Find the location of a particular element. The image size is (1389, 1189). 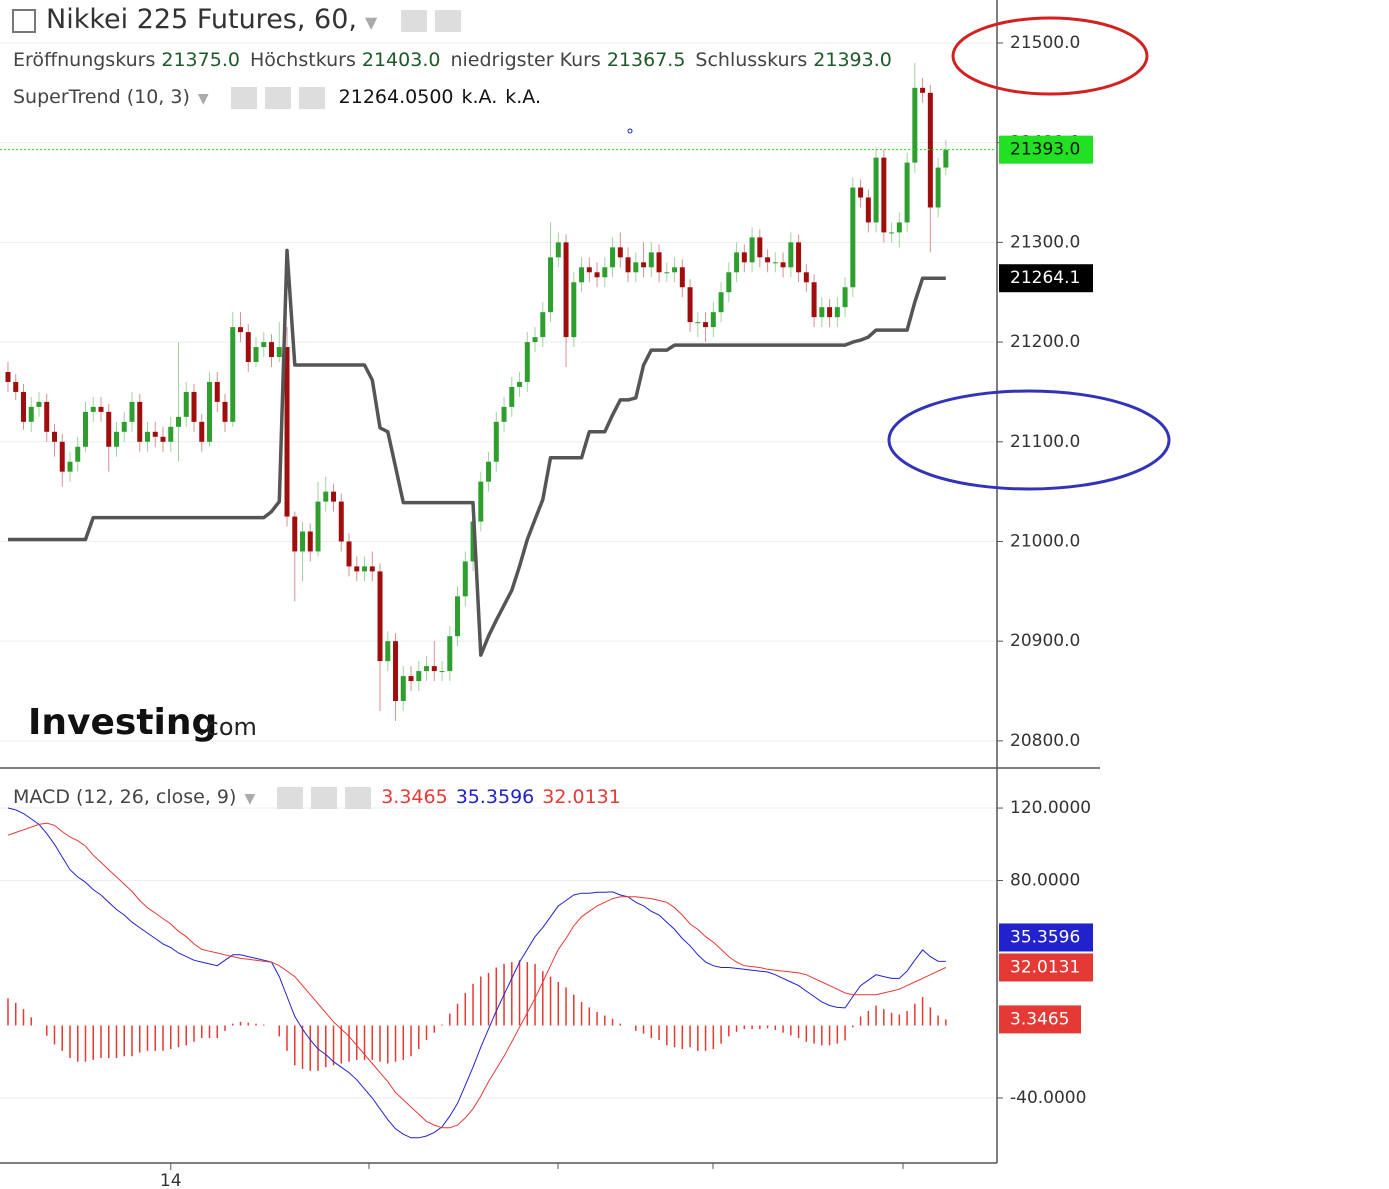

y-tick-label: -40.0000 is located at coordinates (1048, 1098).